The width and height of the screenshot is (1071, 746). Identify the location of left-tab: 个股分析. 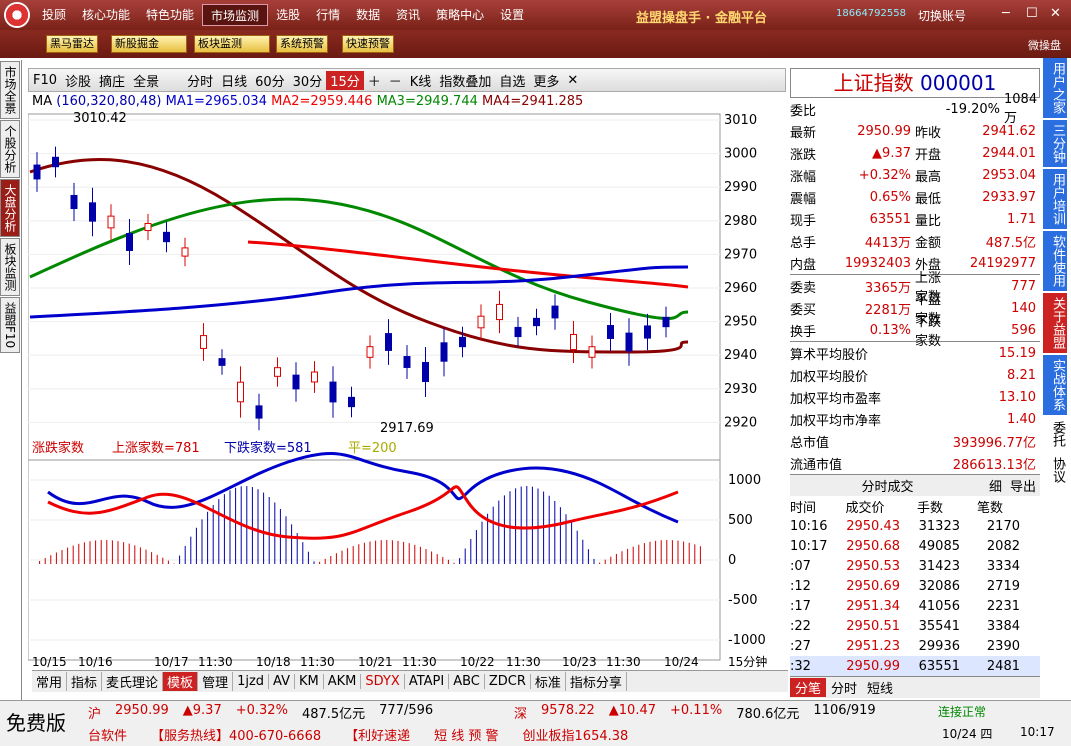
(10, 149).